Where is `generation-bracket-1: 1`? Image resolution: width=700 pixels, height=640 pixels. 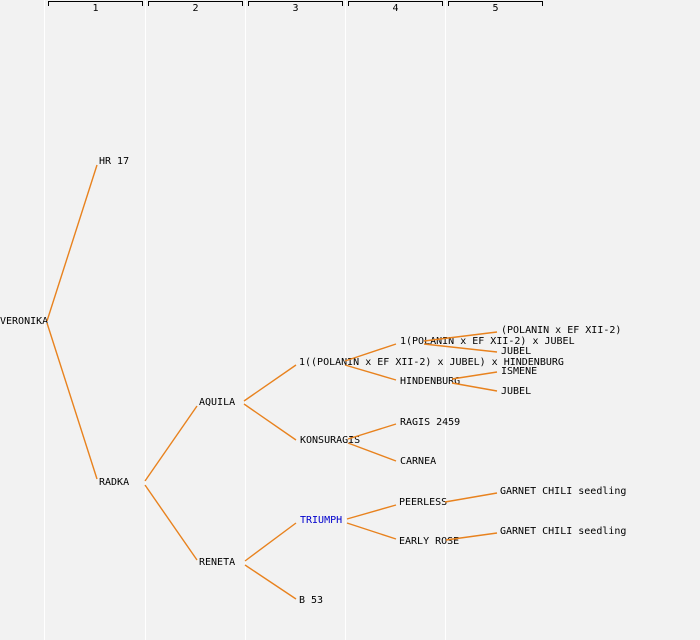 generation-bracket-1: 1 is located at coordinates (95, 7).